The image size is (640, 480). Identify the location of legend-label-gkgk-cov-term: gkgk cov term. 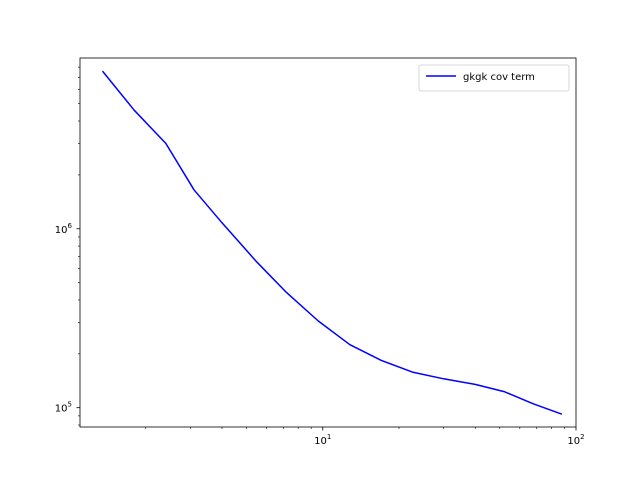
(499, 77).